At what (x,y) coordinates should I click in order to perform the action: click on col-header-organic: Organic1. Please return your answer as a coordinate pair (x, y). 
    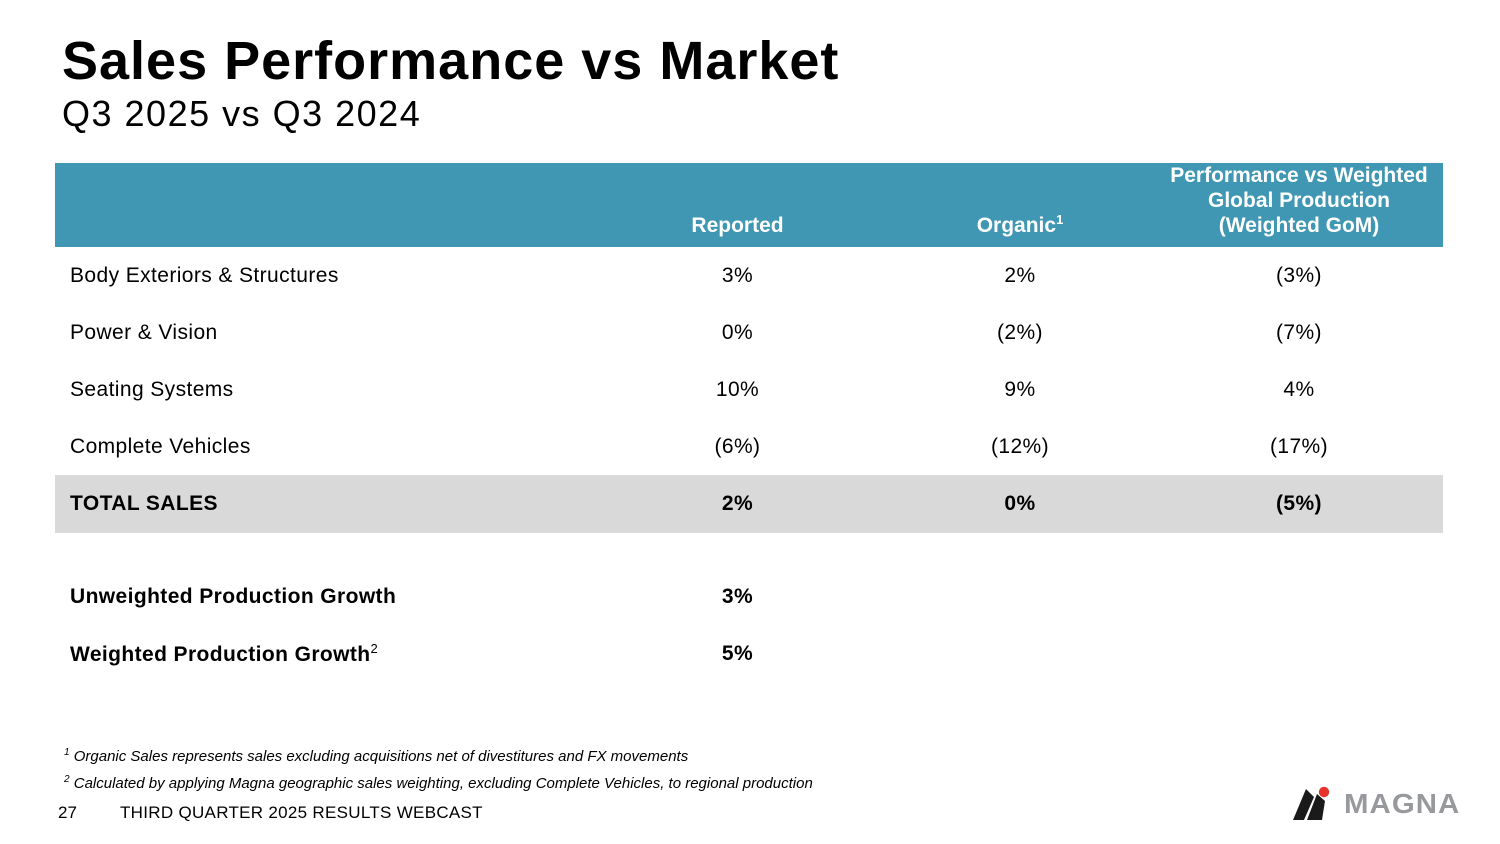
    Looking at the image, I should click on (1020, 222).